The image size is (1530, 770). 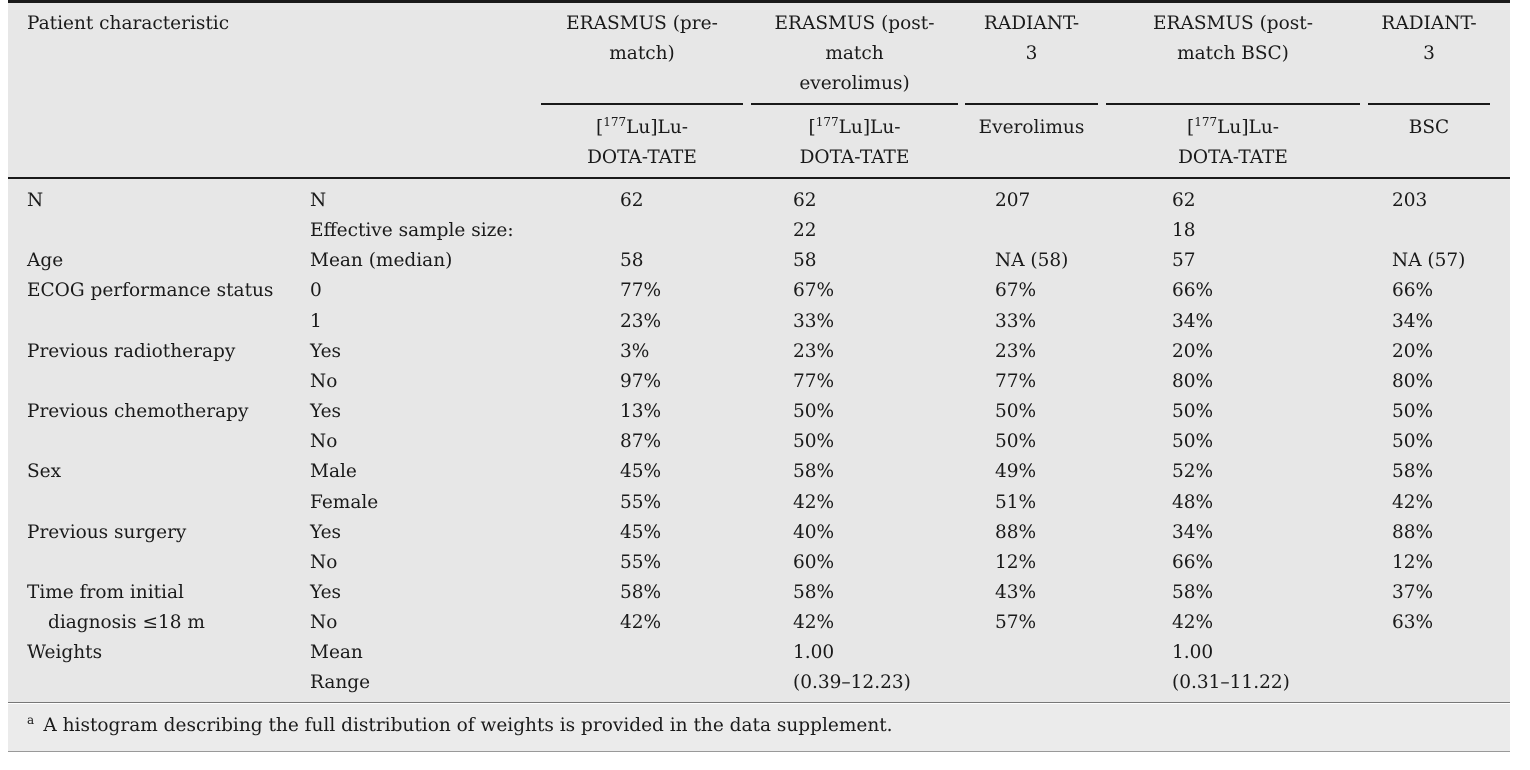 I want to click on footnote-background, so click(x=759, y=727).